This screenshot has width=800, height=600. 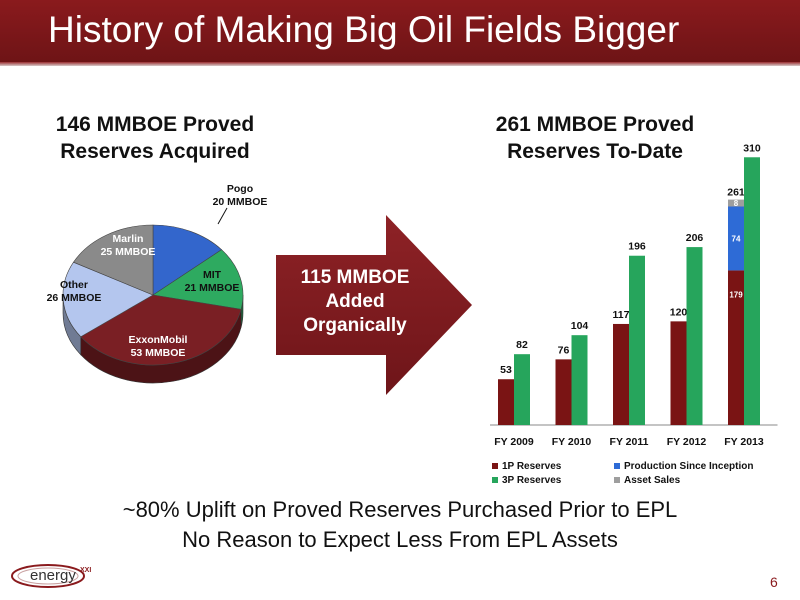 I want to click on pie-label-mit: MIT, so click(x=212, y=275).